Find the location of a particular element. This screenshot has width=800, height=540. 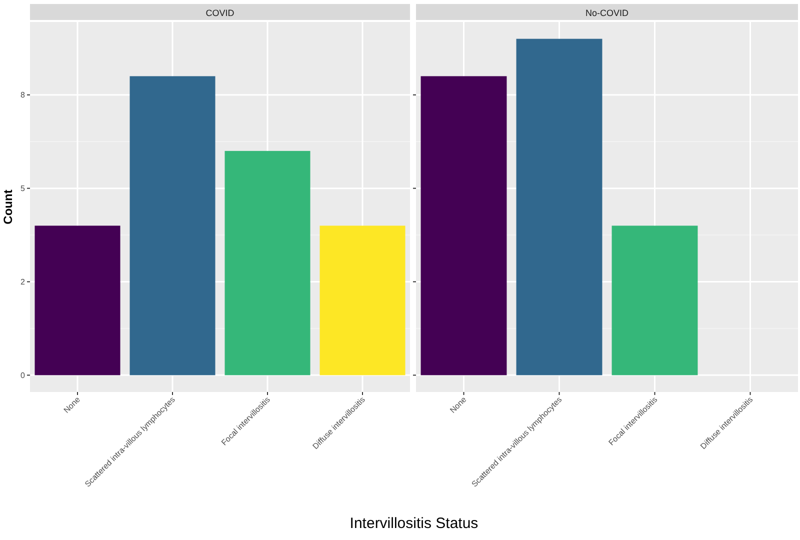

chart-title: COVID is located at coordinates (220, 13).